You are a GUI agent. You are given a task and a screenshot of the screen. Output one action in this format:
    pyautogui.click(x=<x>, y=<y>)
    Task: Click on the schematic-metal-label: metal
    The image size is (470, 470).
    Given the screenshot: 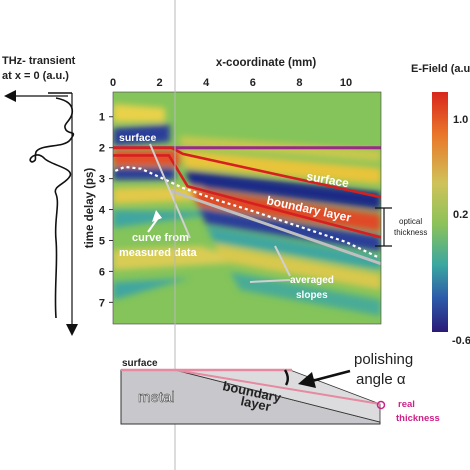 What is the action you would take?
    pyautogui.click(x=156, y=397)
    